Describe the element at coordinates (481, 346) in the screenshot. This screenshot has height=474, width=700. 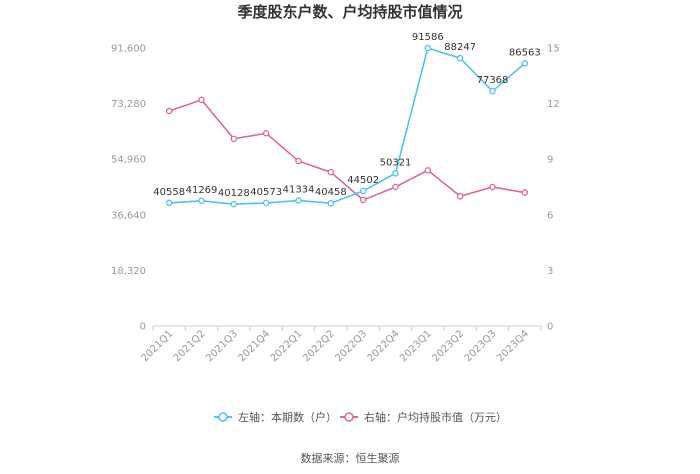
I see `x-tick-label: 2023Q3` at that location.